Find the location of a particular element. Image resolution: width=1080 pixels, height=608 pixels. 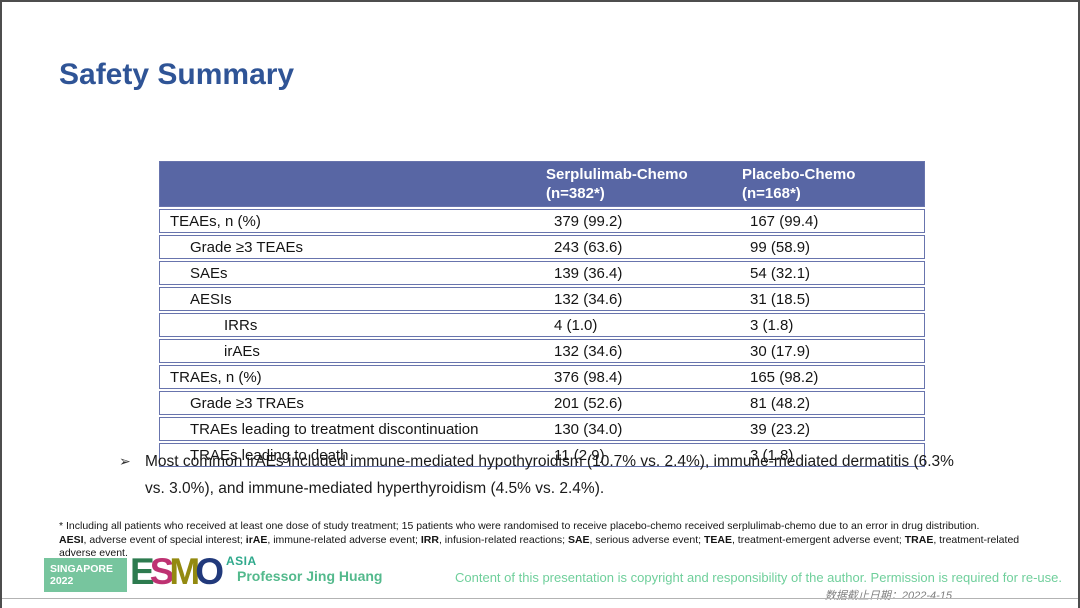

footnote-segment: IRR is located at coordinates (429, 540).